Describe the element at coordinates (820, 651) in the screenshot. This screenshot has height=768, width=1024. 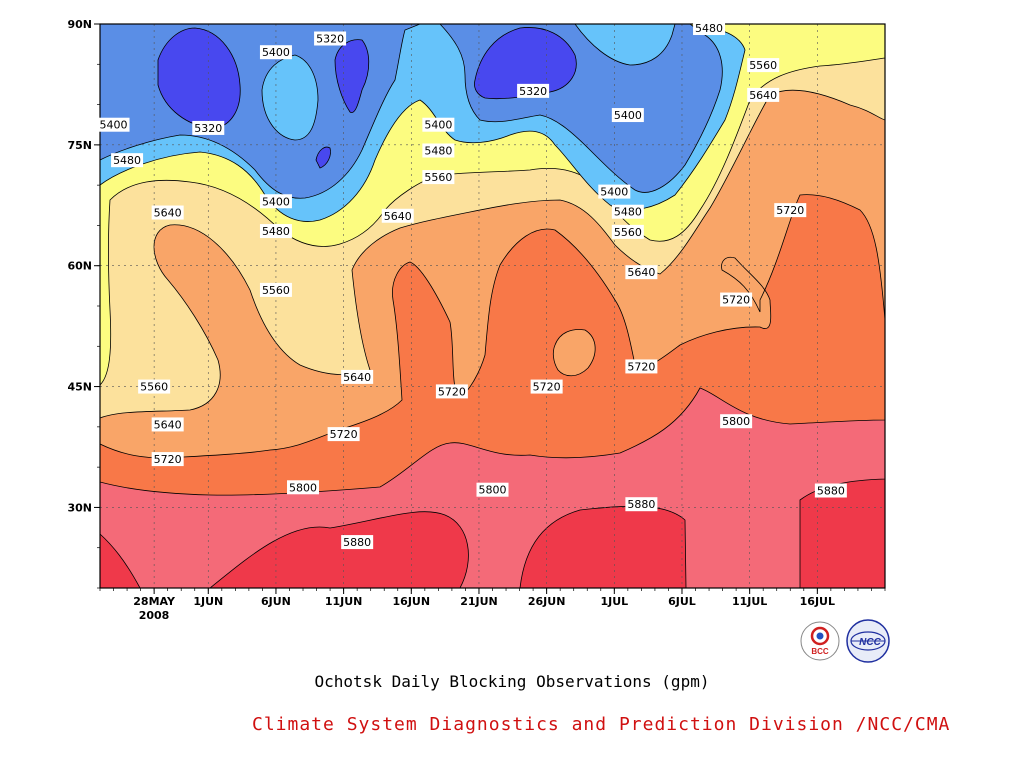
I see `svg-text: BCC` at that location.